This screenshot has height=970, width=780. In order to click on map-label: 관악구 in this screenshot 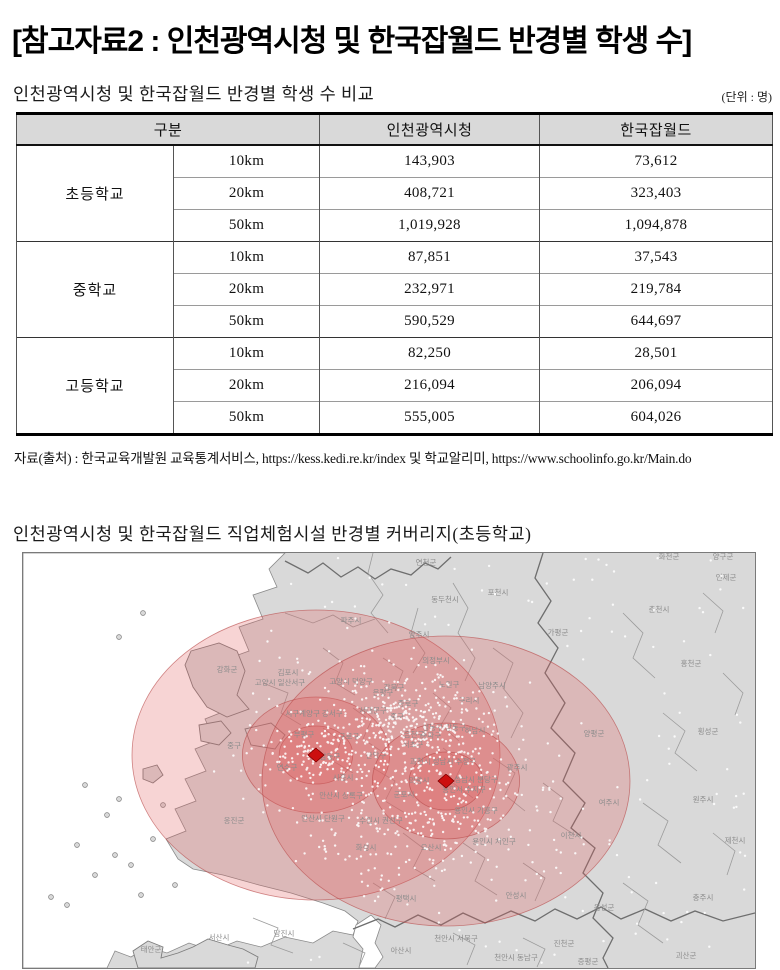, I will do `click(376, 755)`.